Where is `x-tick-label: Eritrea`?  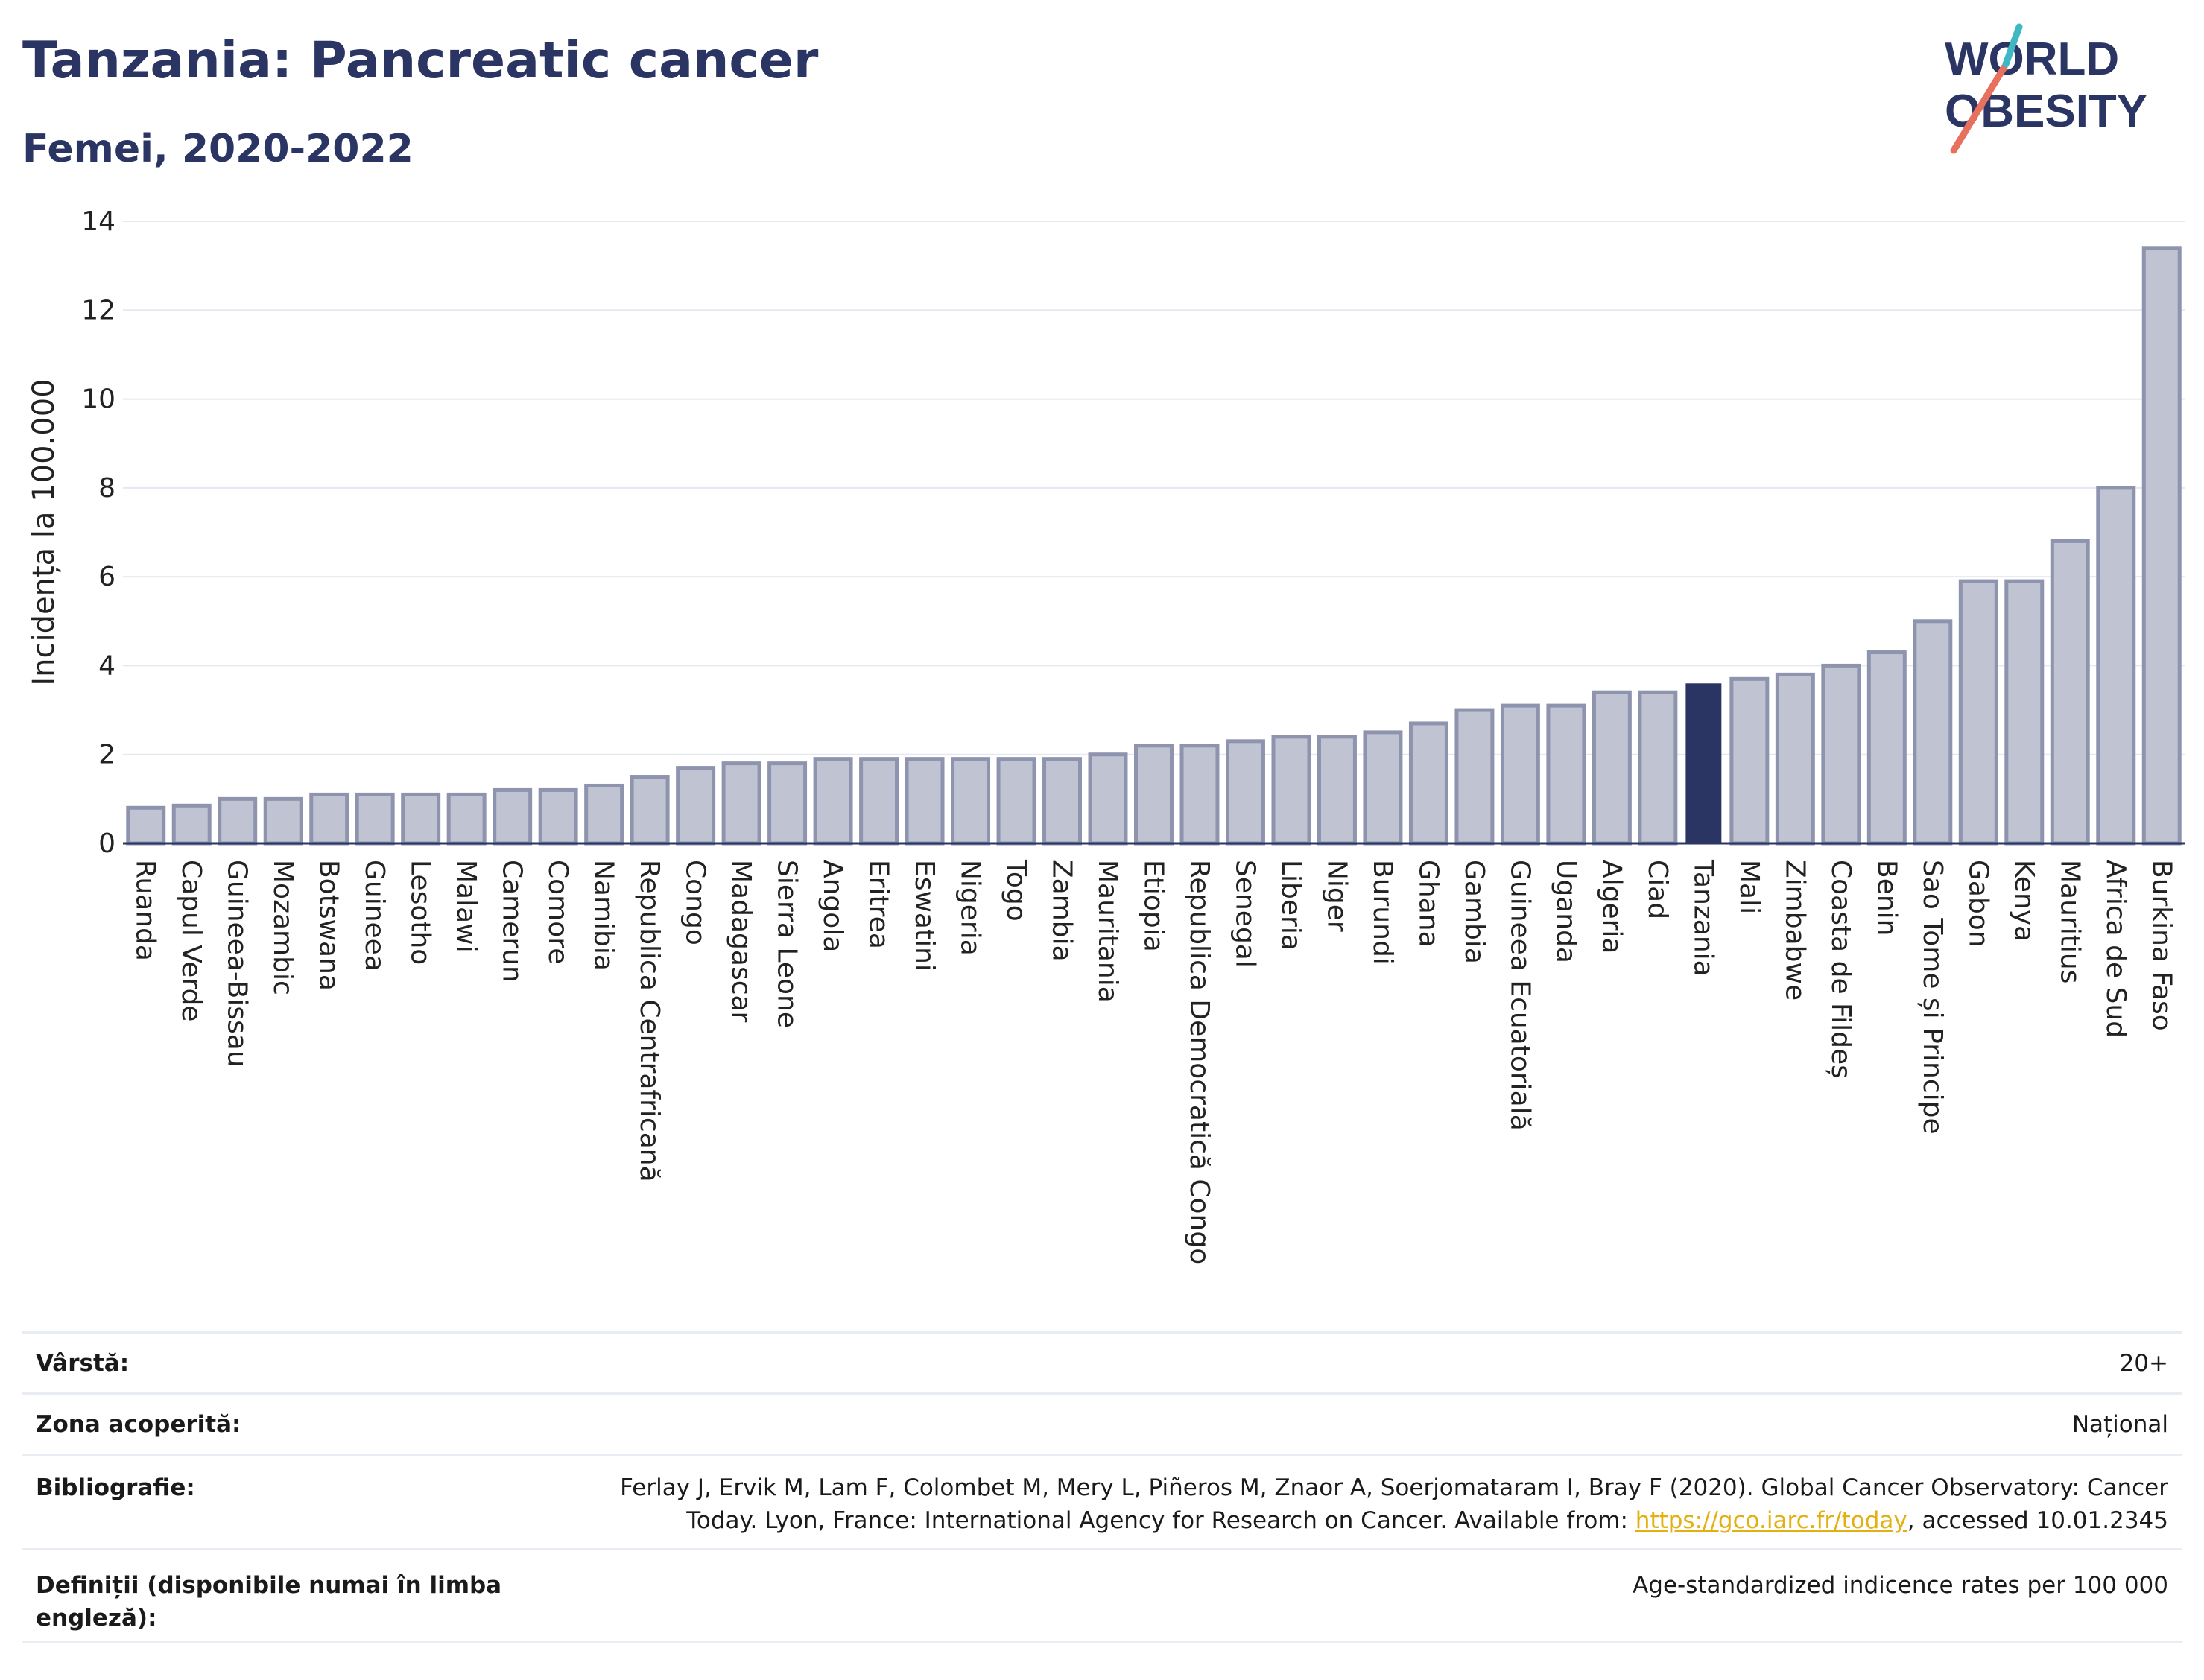
x-tick-label: Eritrea is located at coordinates (879, 904).